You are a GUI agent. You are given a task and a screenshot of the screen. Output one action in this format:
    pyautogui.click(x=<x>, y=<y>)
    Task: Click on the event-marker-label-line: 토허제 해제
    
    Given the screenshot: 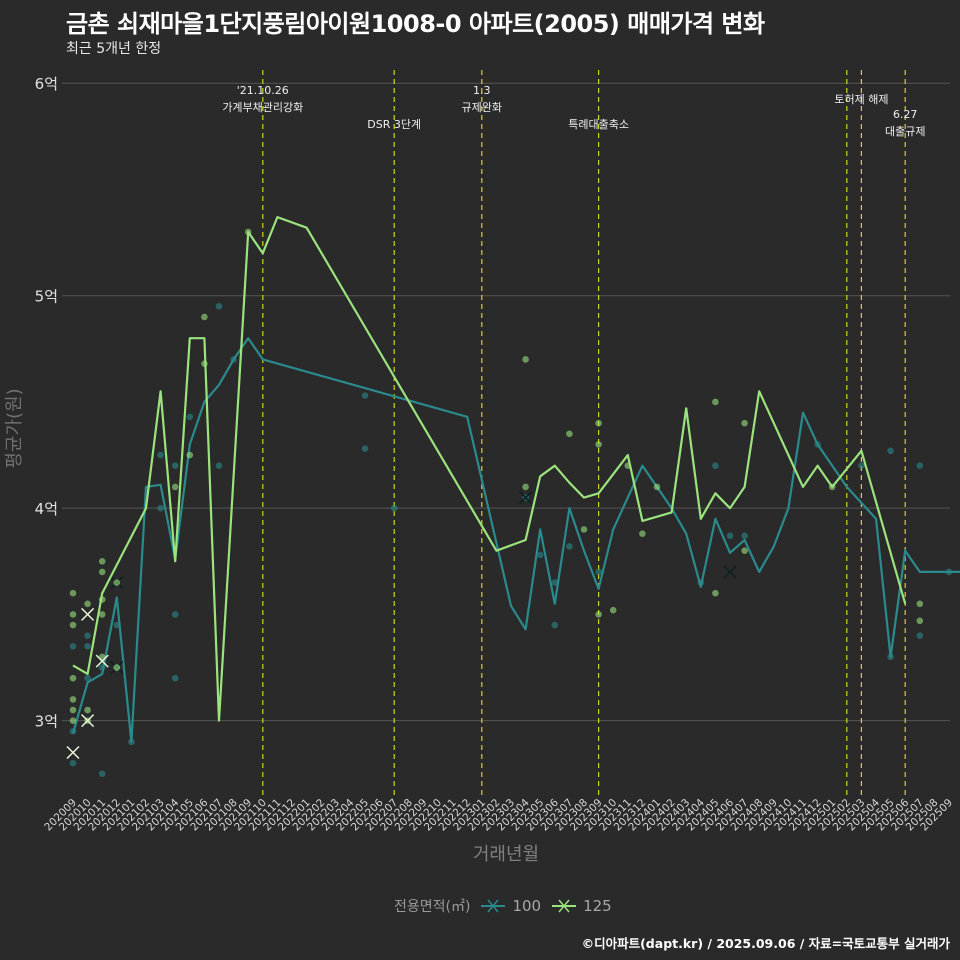 What is the action you would take?
    pyautogui.click(x=861, y=99)
    